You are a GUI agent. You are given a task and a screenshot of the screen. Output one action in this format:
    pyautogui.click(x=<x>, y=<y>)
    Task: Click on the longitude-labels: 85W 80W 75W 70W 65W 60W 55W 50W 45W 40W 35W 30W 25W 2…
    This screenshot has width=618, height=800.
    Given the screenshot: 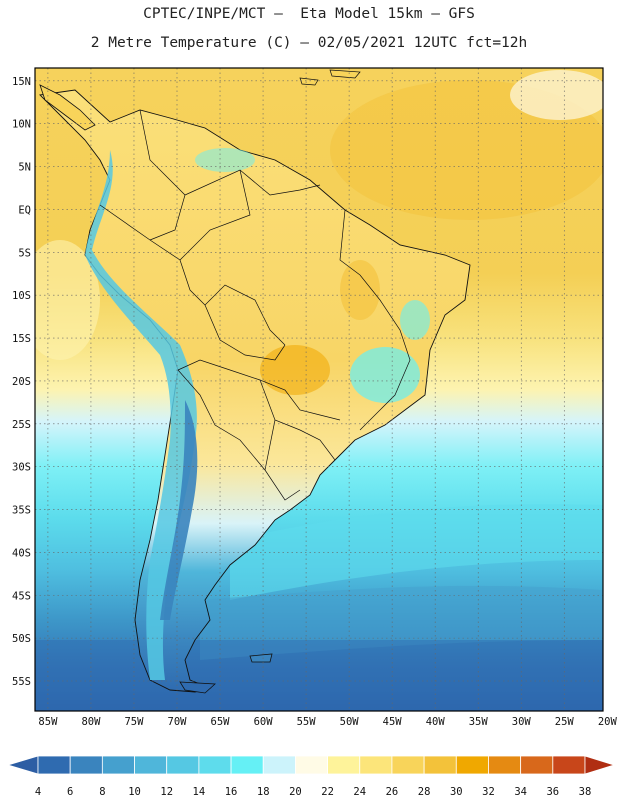 What is the action you would take?
    pyautogui.click(x=327, y=722)
    